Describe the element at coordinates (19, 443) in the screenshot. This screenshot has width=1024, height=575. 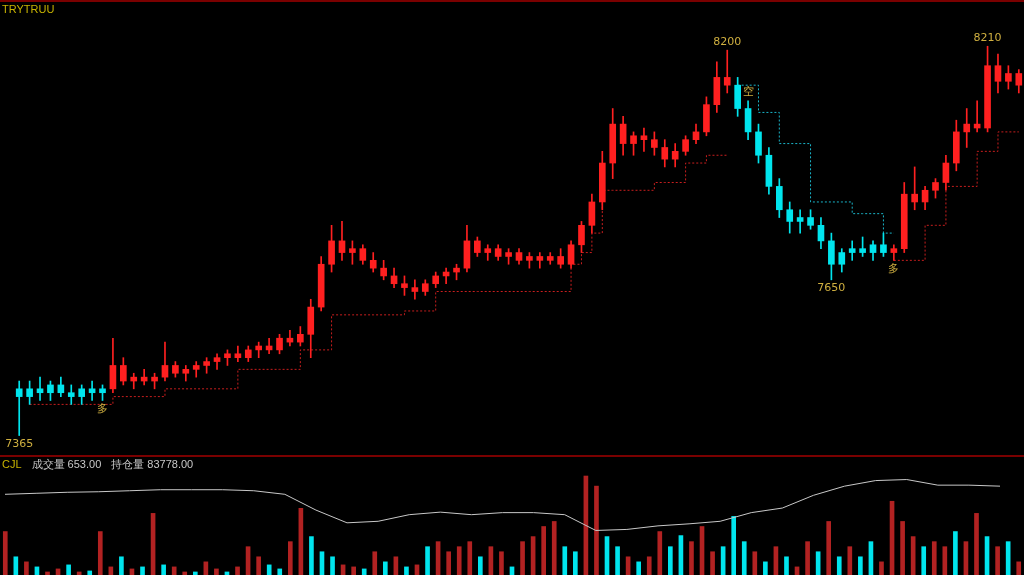
I see `text: 7365` at that location.